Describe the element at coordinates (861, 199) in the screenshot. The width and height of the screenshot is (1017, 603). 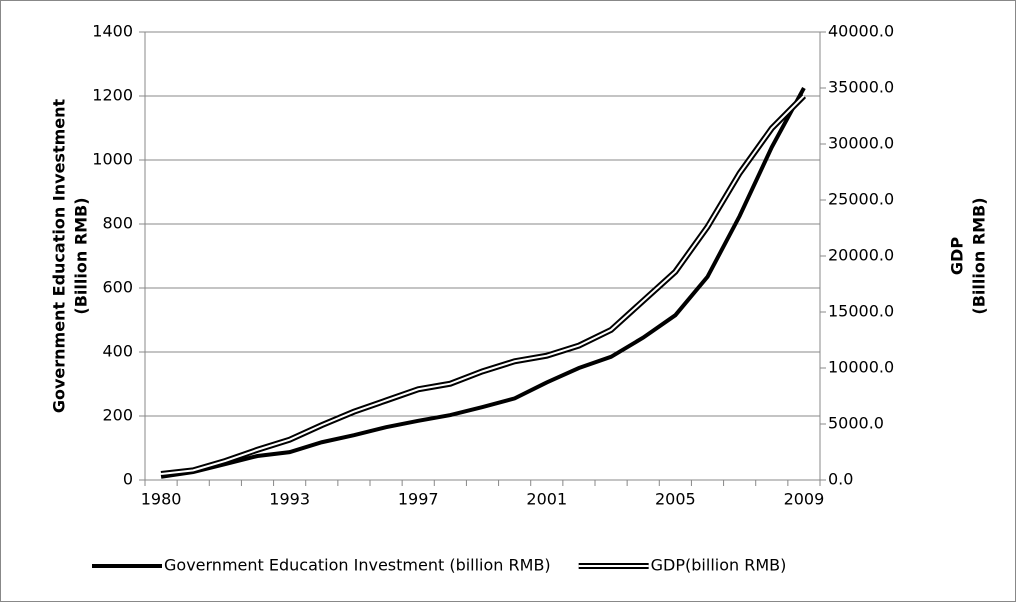
I see `y2-tick-label: 25000.0` at that location.